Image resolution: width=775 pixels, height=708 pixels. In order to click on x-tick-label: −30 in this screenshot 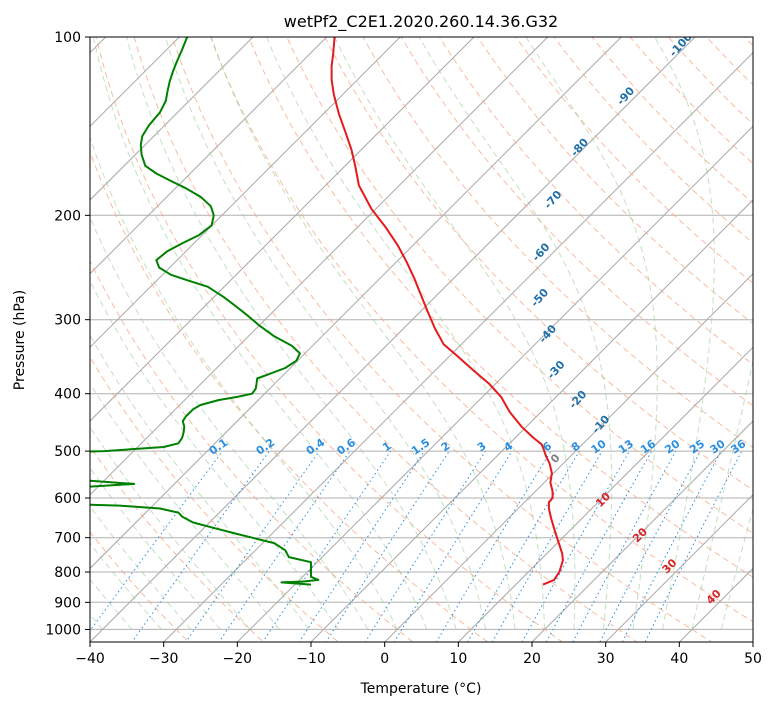, I will do `click(164, 659)`.